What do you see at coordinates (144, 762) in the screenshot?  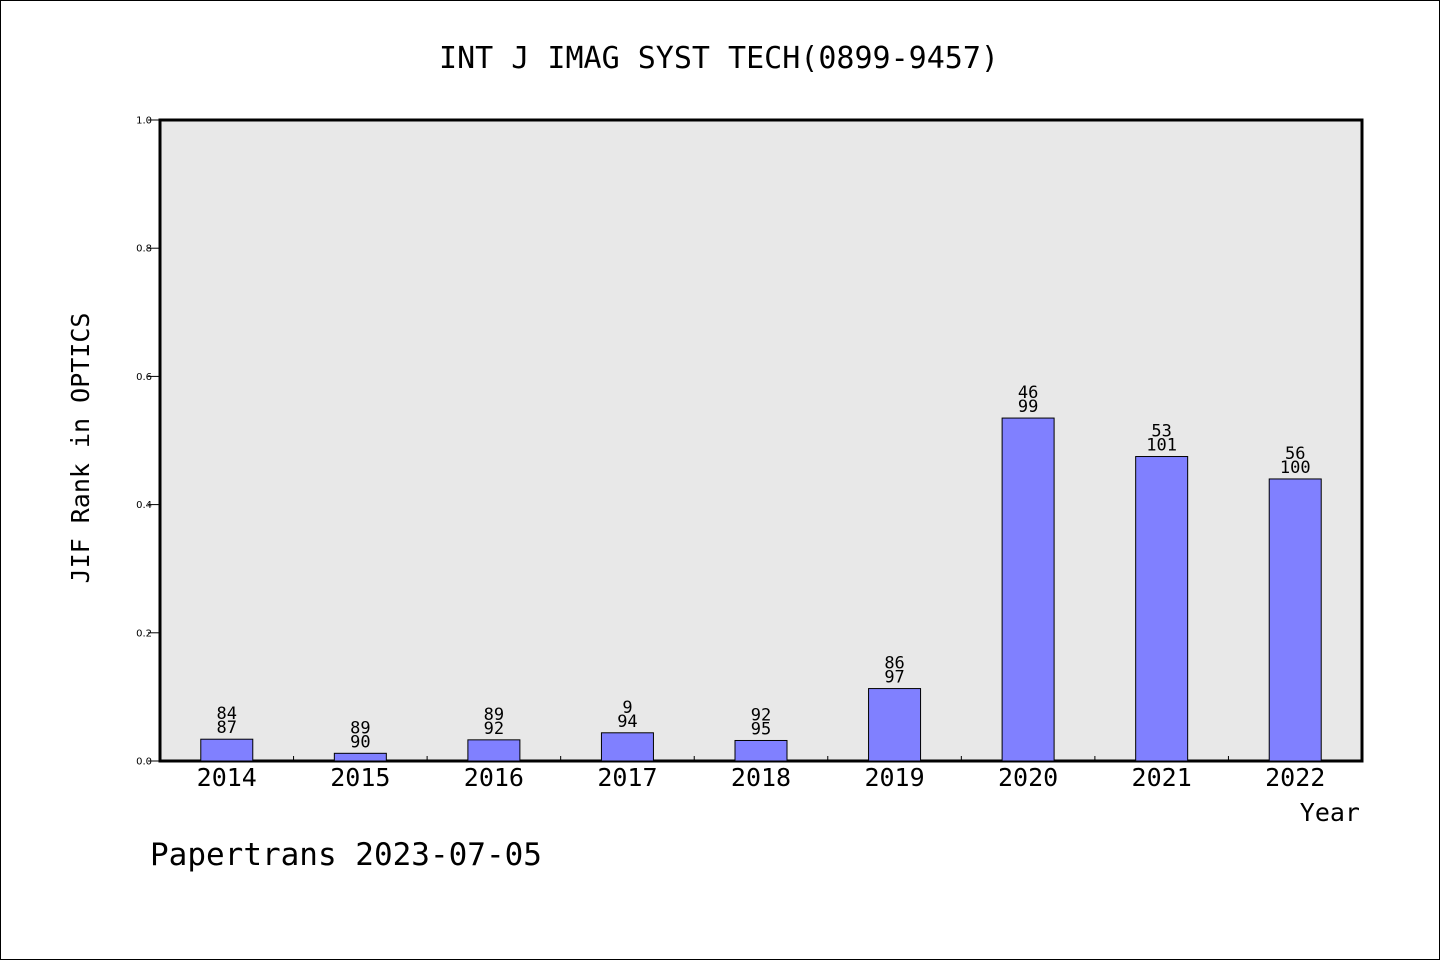 I see `y-tick-label: 0.0` at bounding box center [144, 762].